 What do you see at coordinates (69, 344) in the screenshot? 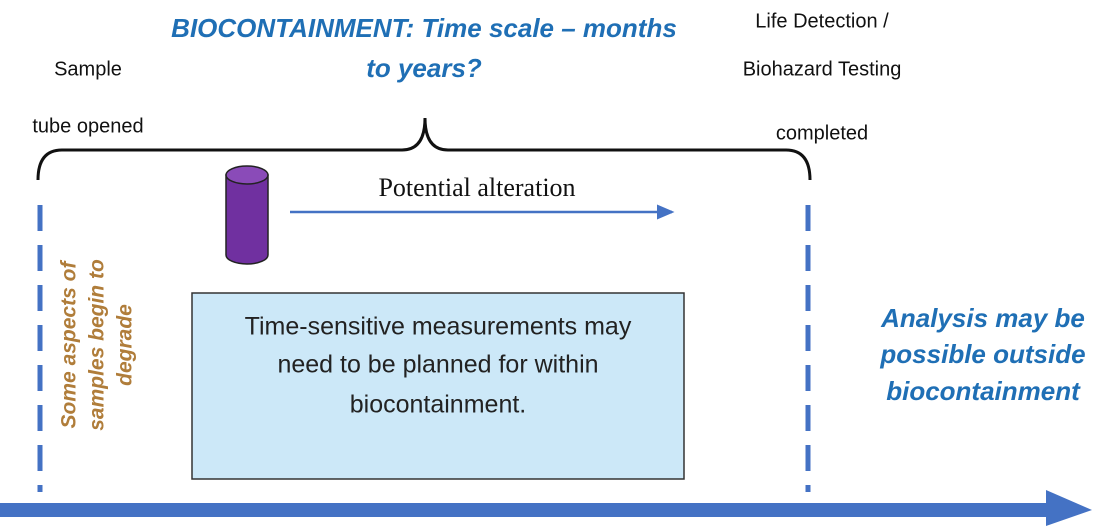
I see `degrade-note: Some aspects of` at bounding box center [69, 344].